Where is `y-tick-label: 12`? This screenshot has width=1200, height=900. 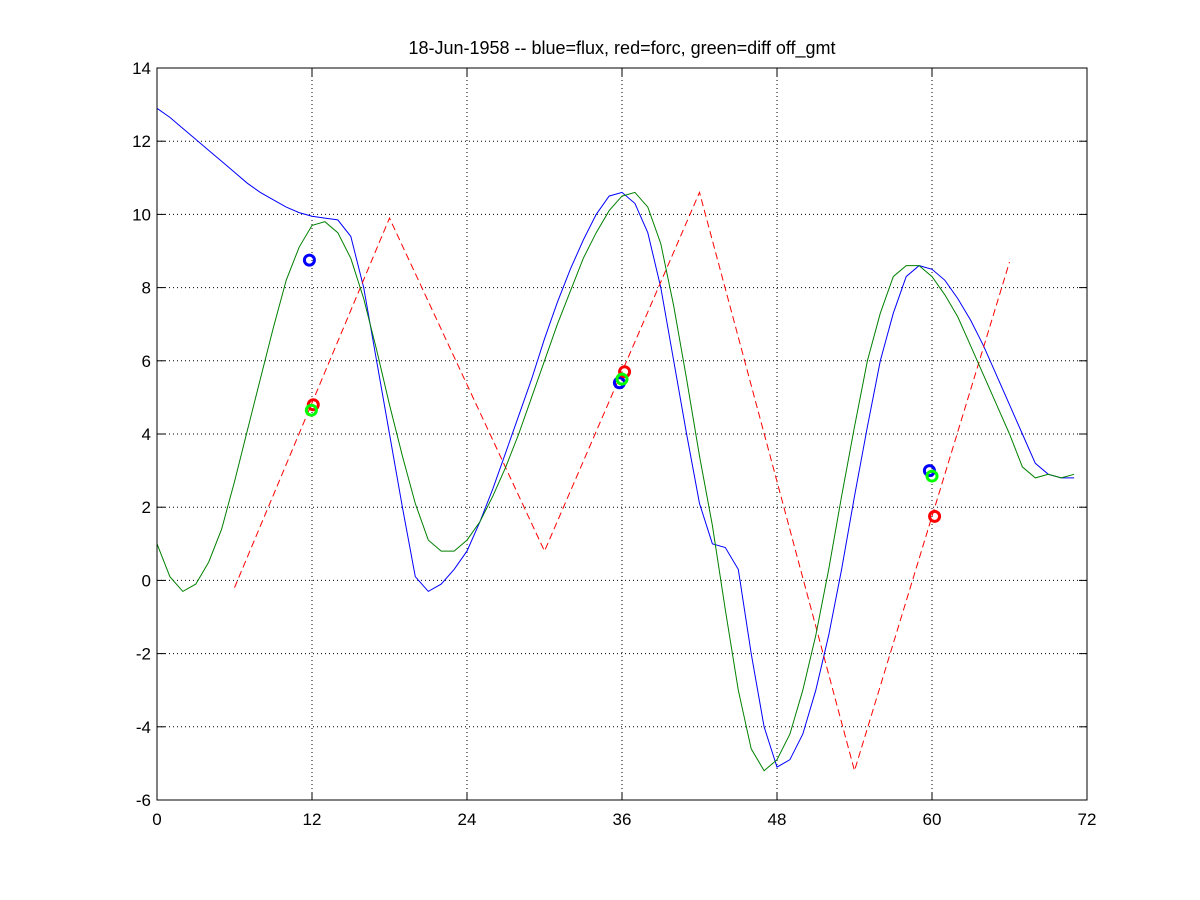
y-tick-label: 12 is located at coordinates (141, 141).